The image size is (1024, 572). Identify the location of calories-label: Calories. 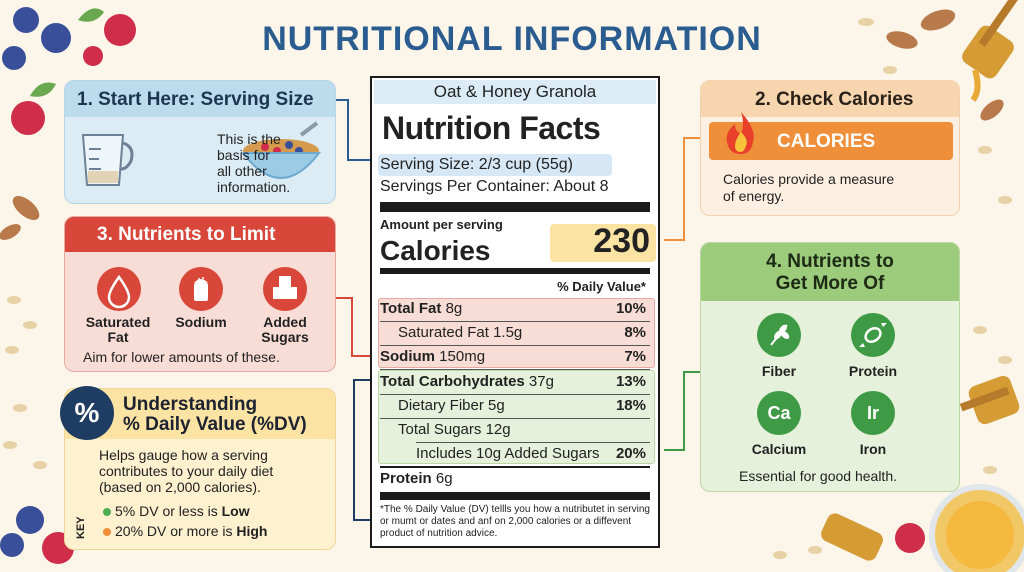
(435, 250).